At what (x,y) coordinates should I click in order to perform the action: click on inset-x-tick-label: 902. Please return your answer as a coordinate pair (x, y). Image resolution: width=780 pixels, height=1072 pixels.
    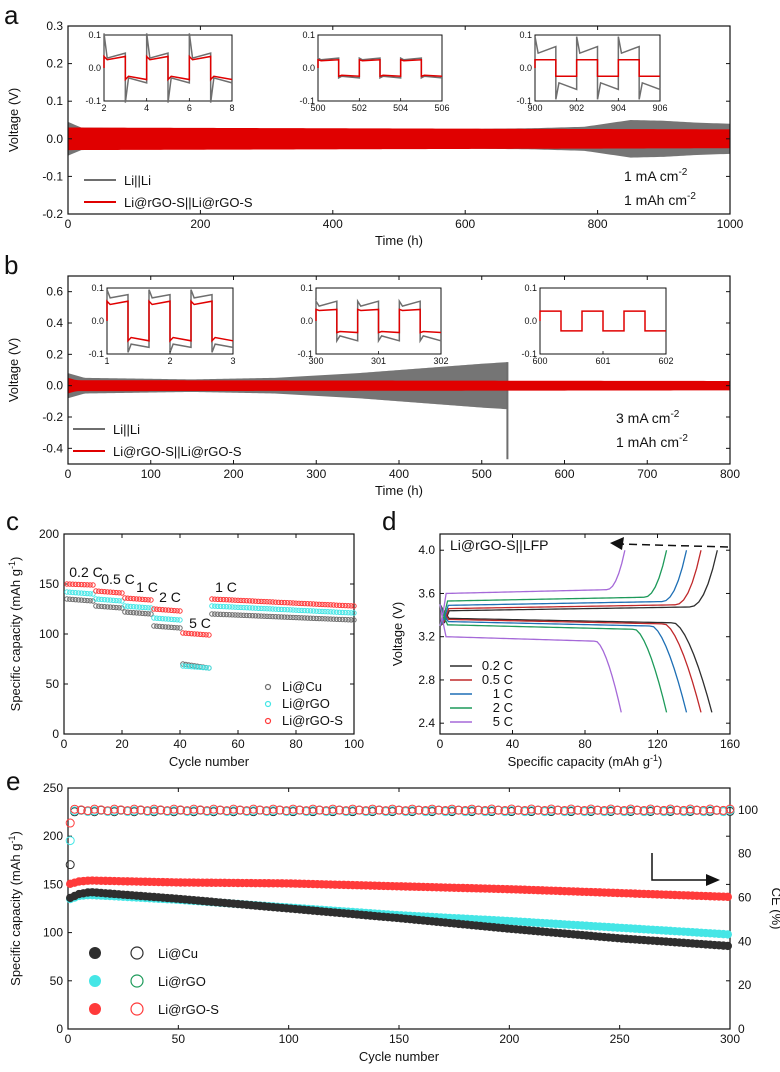
    Looking at the image, I should click on (576, 108).